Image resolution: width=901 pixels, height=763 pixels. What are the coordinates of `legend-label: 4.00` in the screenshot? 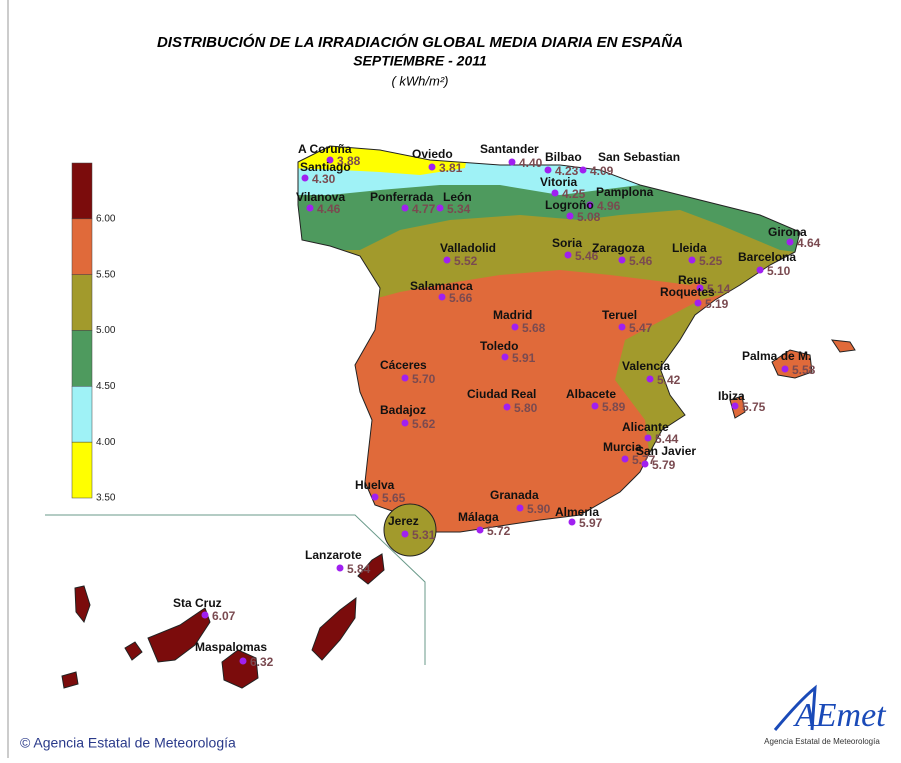 It's located at (106, 442).